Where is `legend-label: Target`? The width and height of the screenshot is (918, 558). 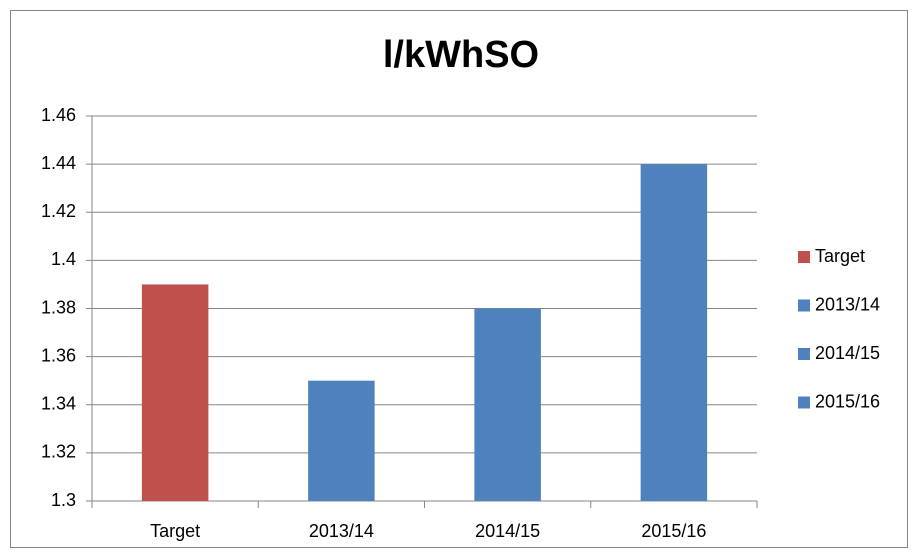 legend-label: Target is located at coordinates (840, 256).